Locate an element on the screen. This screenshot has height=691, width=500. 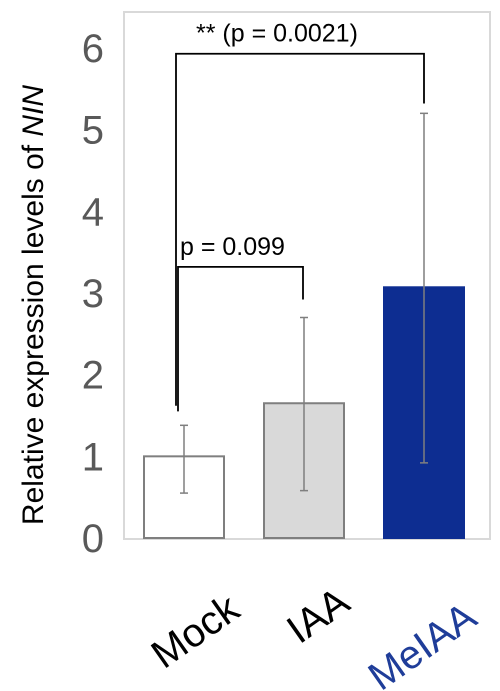
y-axis-label-gene: NIN is located at coordinates (33, 111).